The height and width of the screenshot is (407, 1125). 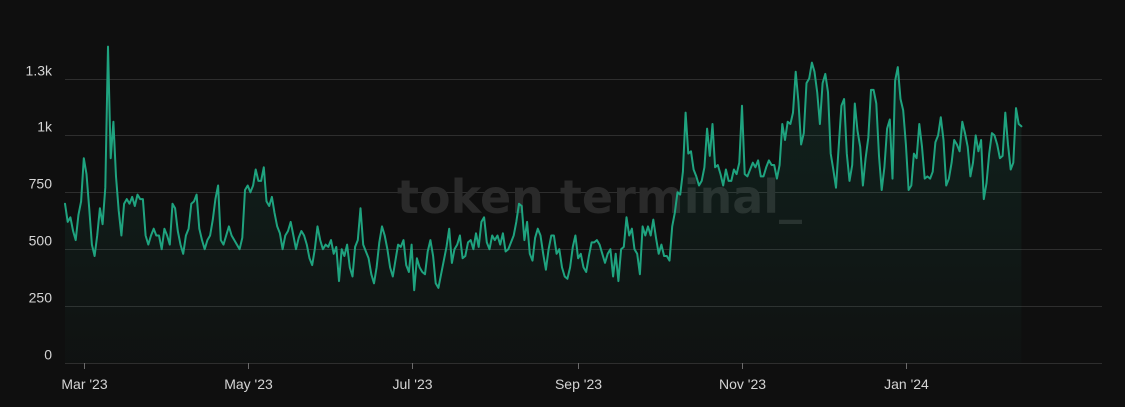 What do you see at coordinates (906, 384) in the screenshot?
I see `x-tick-label: Jan '24` at bounding box center [906, 384].